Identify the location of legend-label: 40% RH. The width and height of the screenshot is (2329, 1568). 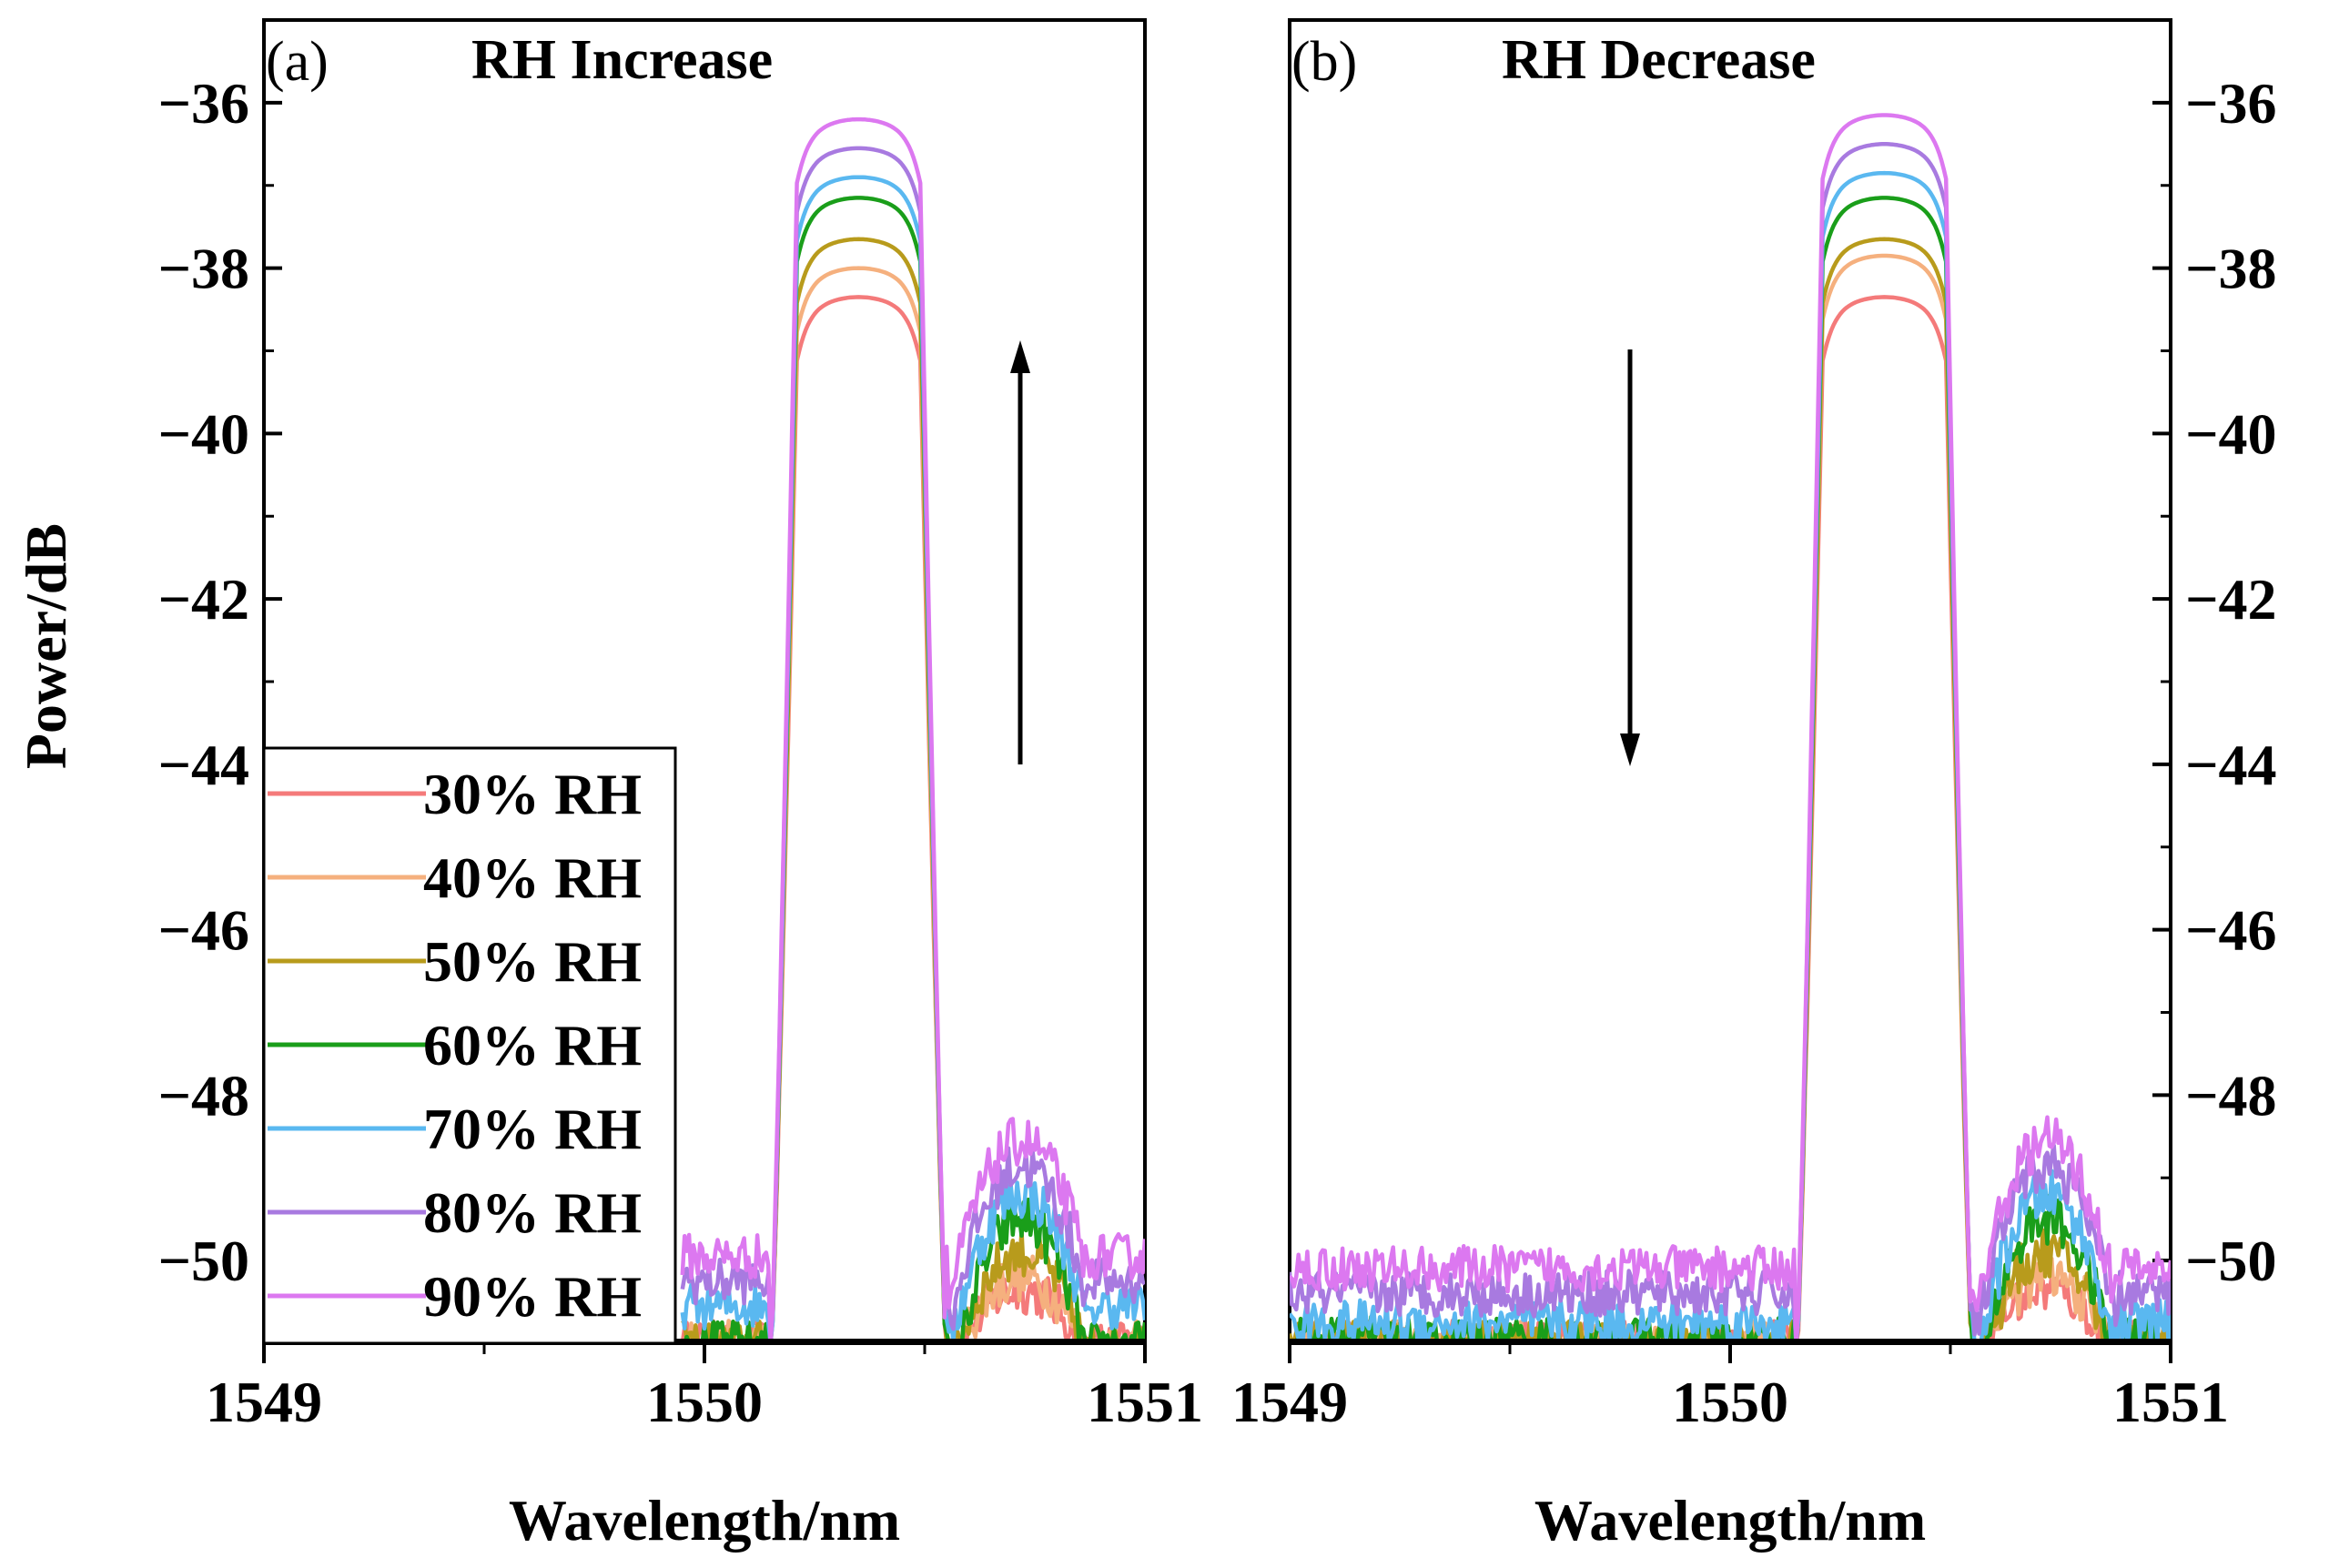
(532, 877).